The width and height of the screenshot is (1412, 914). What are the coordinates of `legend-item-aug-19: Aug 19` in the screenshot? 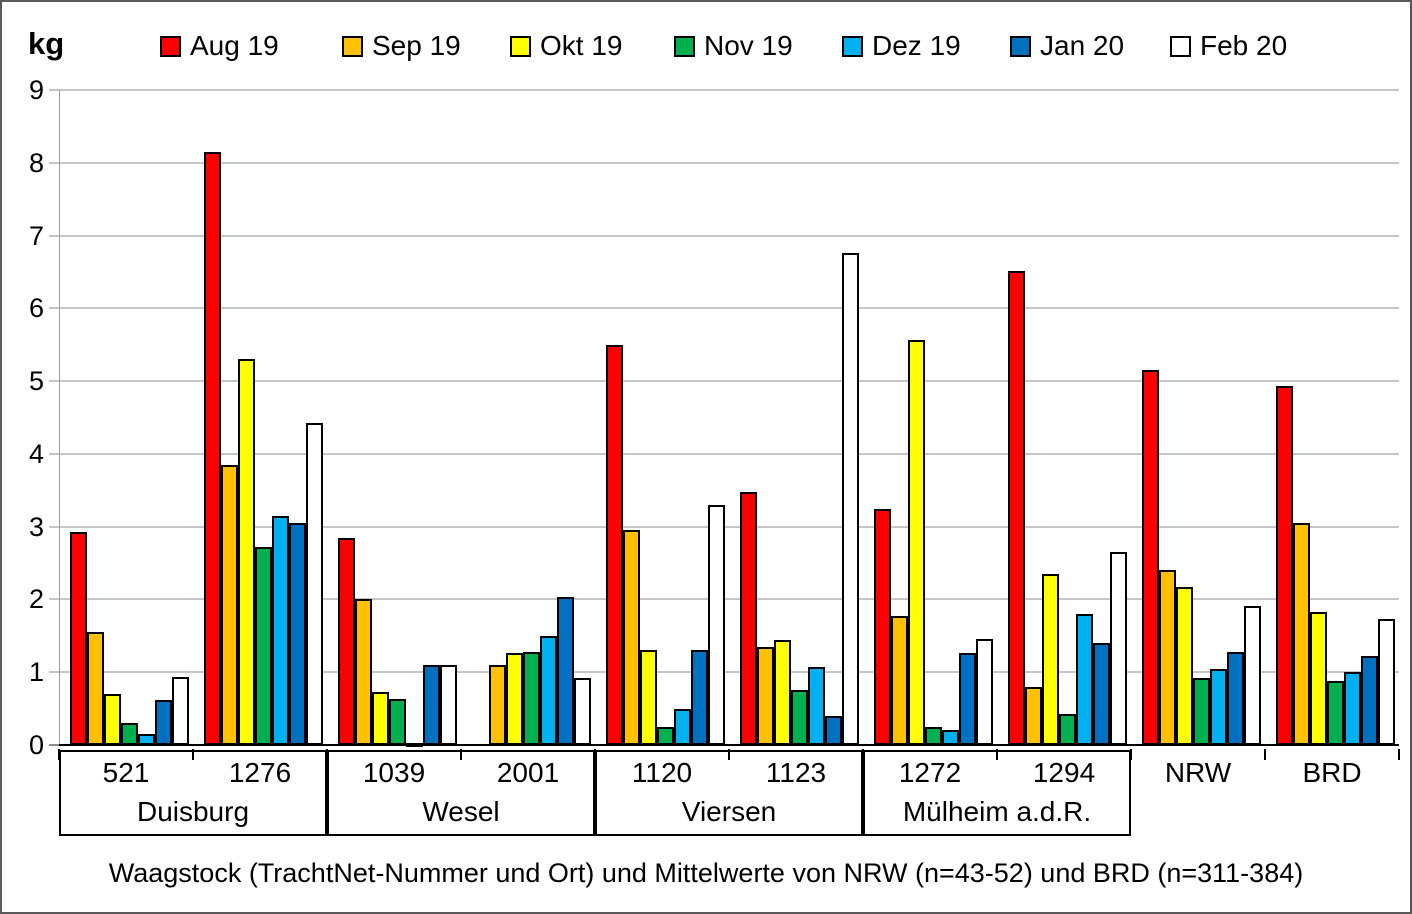 It's located at (219, 46).